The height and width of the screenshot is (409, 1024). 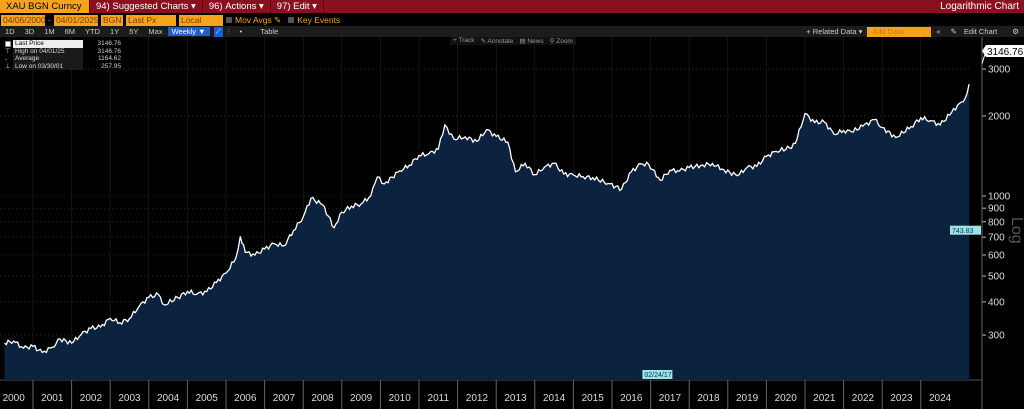 I want to click on related-data-button: + Related Data ▾, so click(x=834, y=31).